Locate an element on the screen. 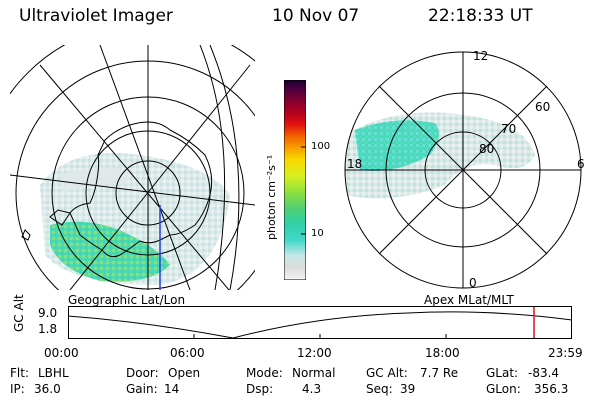 The height and width of the screenshot is (400, 600). seq-value: 39 is located at coordinates (408, 389).